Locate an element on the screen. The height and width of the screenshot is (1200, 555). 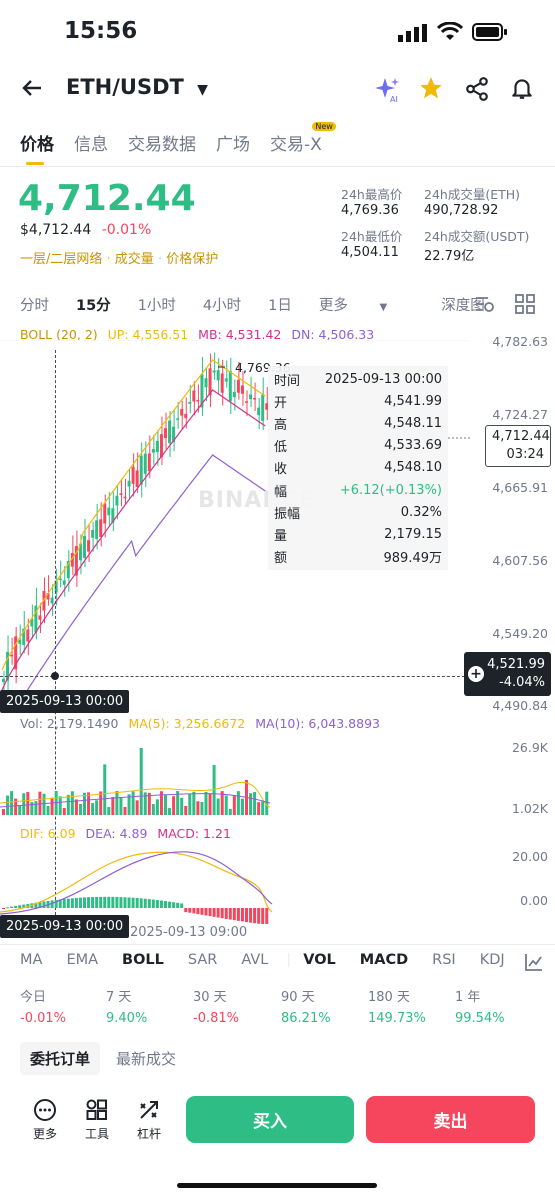
tab-latest-trades: 最新成交 is located at coordinates (146, 1059).